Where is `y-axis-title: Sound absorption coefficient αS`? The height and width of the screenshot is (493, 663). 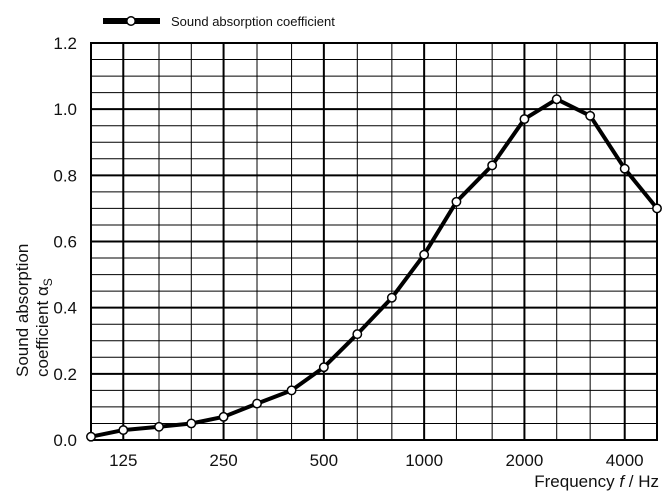 y-axis-title: Sound absorption coefficient αS is located at coordinates (34, 310).